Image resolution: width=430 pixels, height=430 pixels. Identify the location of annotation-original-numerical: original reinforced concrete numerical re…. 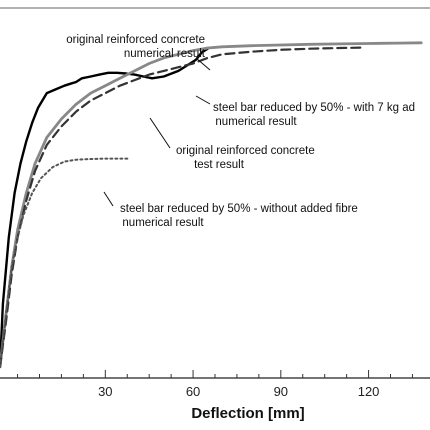
(136, 47).